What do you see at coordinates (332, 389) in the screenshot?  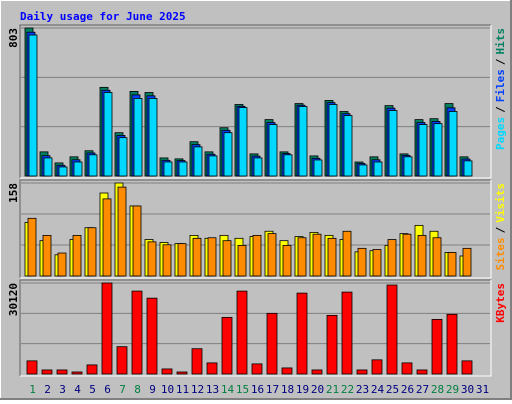 I see `x-tick-label: 21` at bounding box center [332, 389].